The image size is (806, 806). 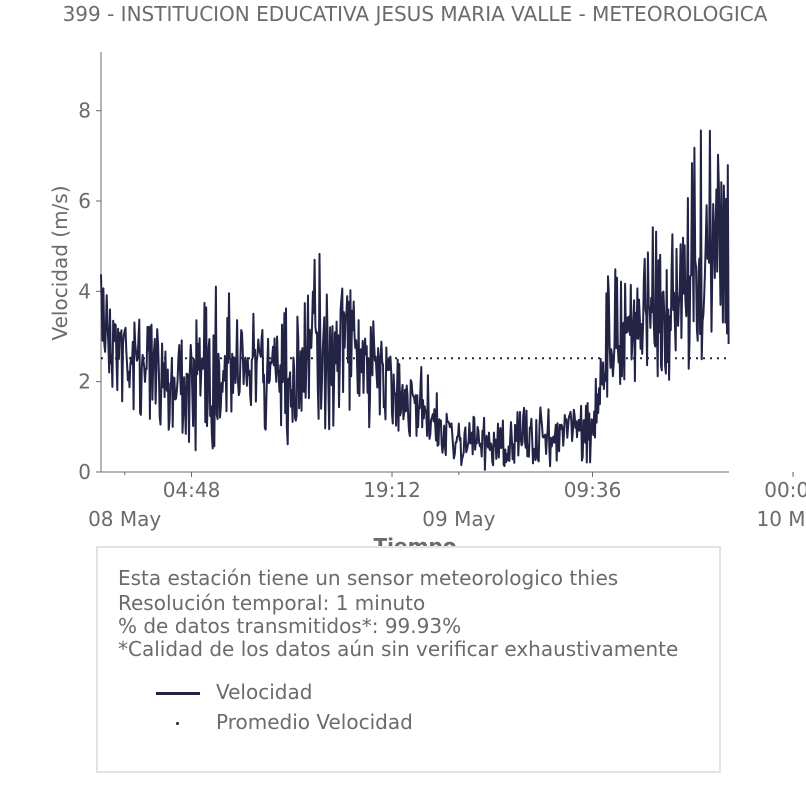 I want to click on y-tick-label: 0, so click(x=84, y=472).